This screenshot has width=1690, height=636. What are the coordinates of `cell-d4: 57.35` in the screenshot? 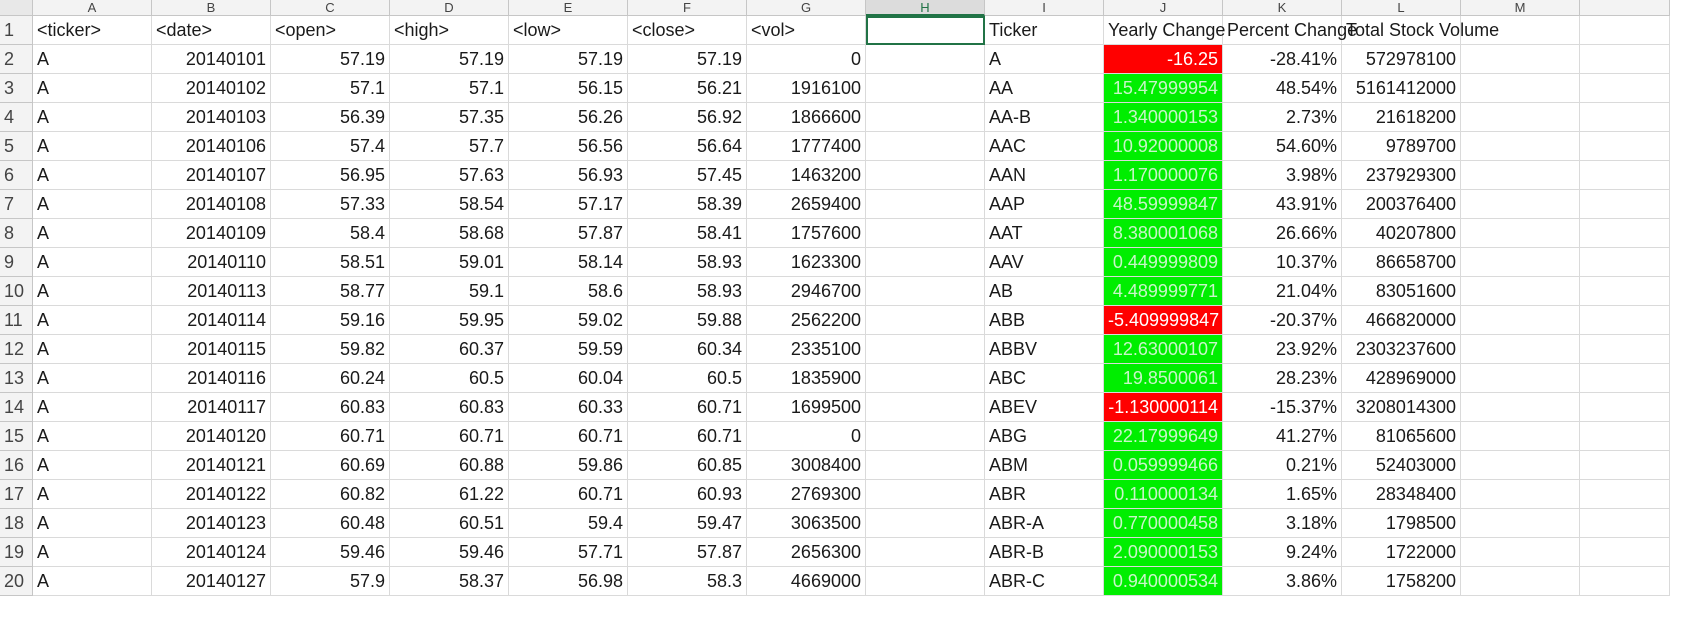 It's located at (449, 117).